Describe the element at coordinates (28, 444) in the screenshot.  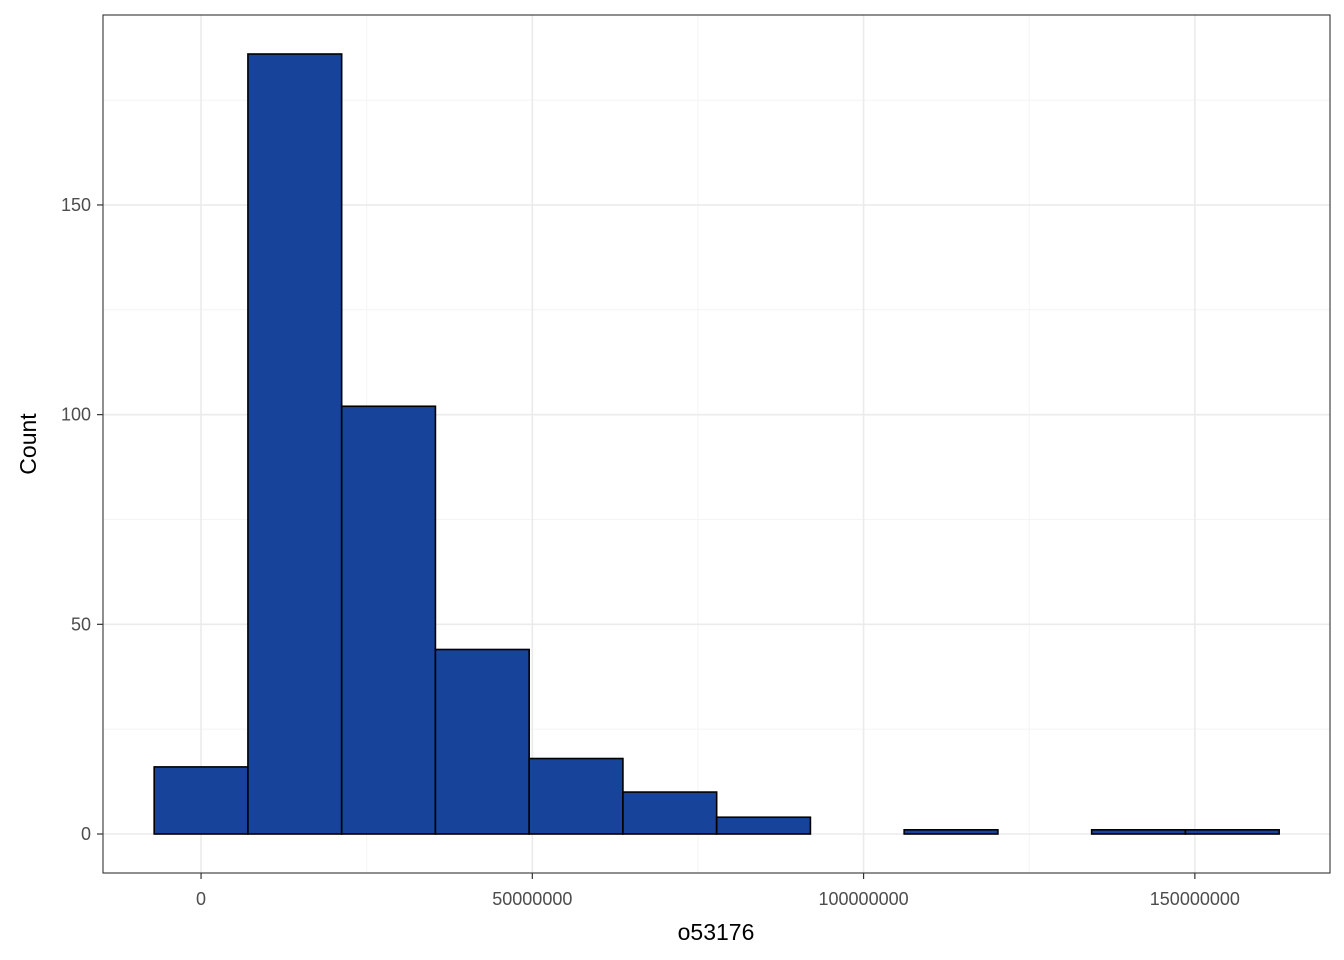
I see `y-axis-title: Count` at that location.